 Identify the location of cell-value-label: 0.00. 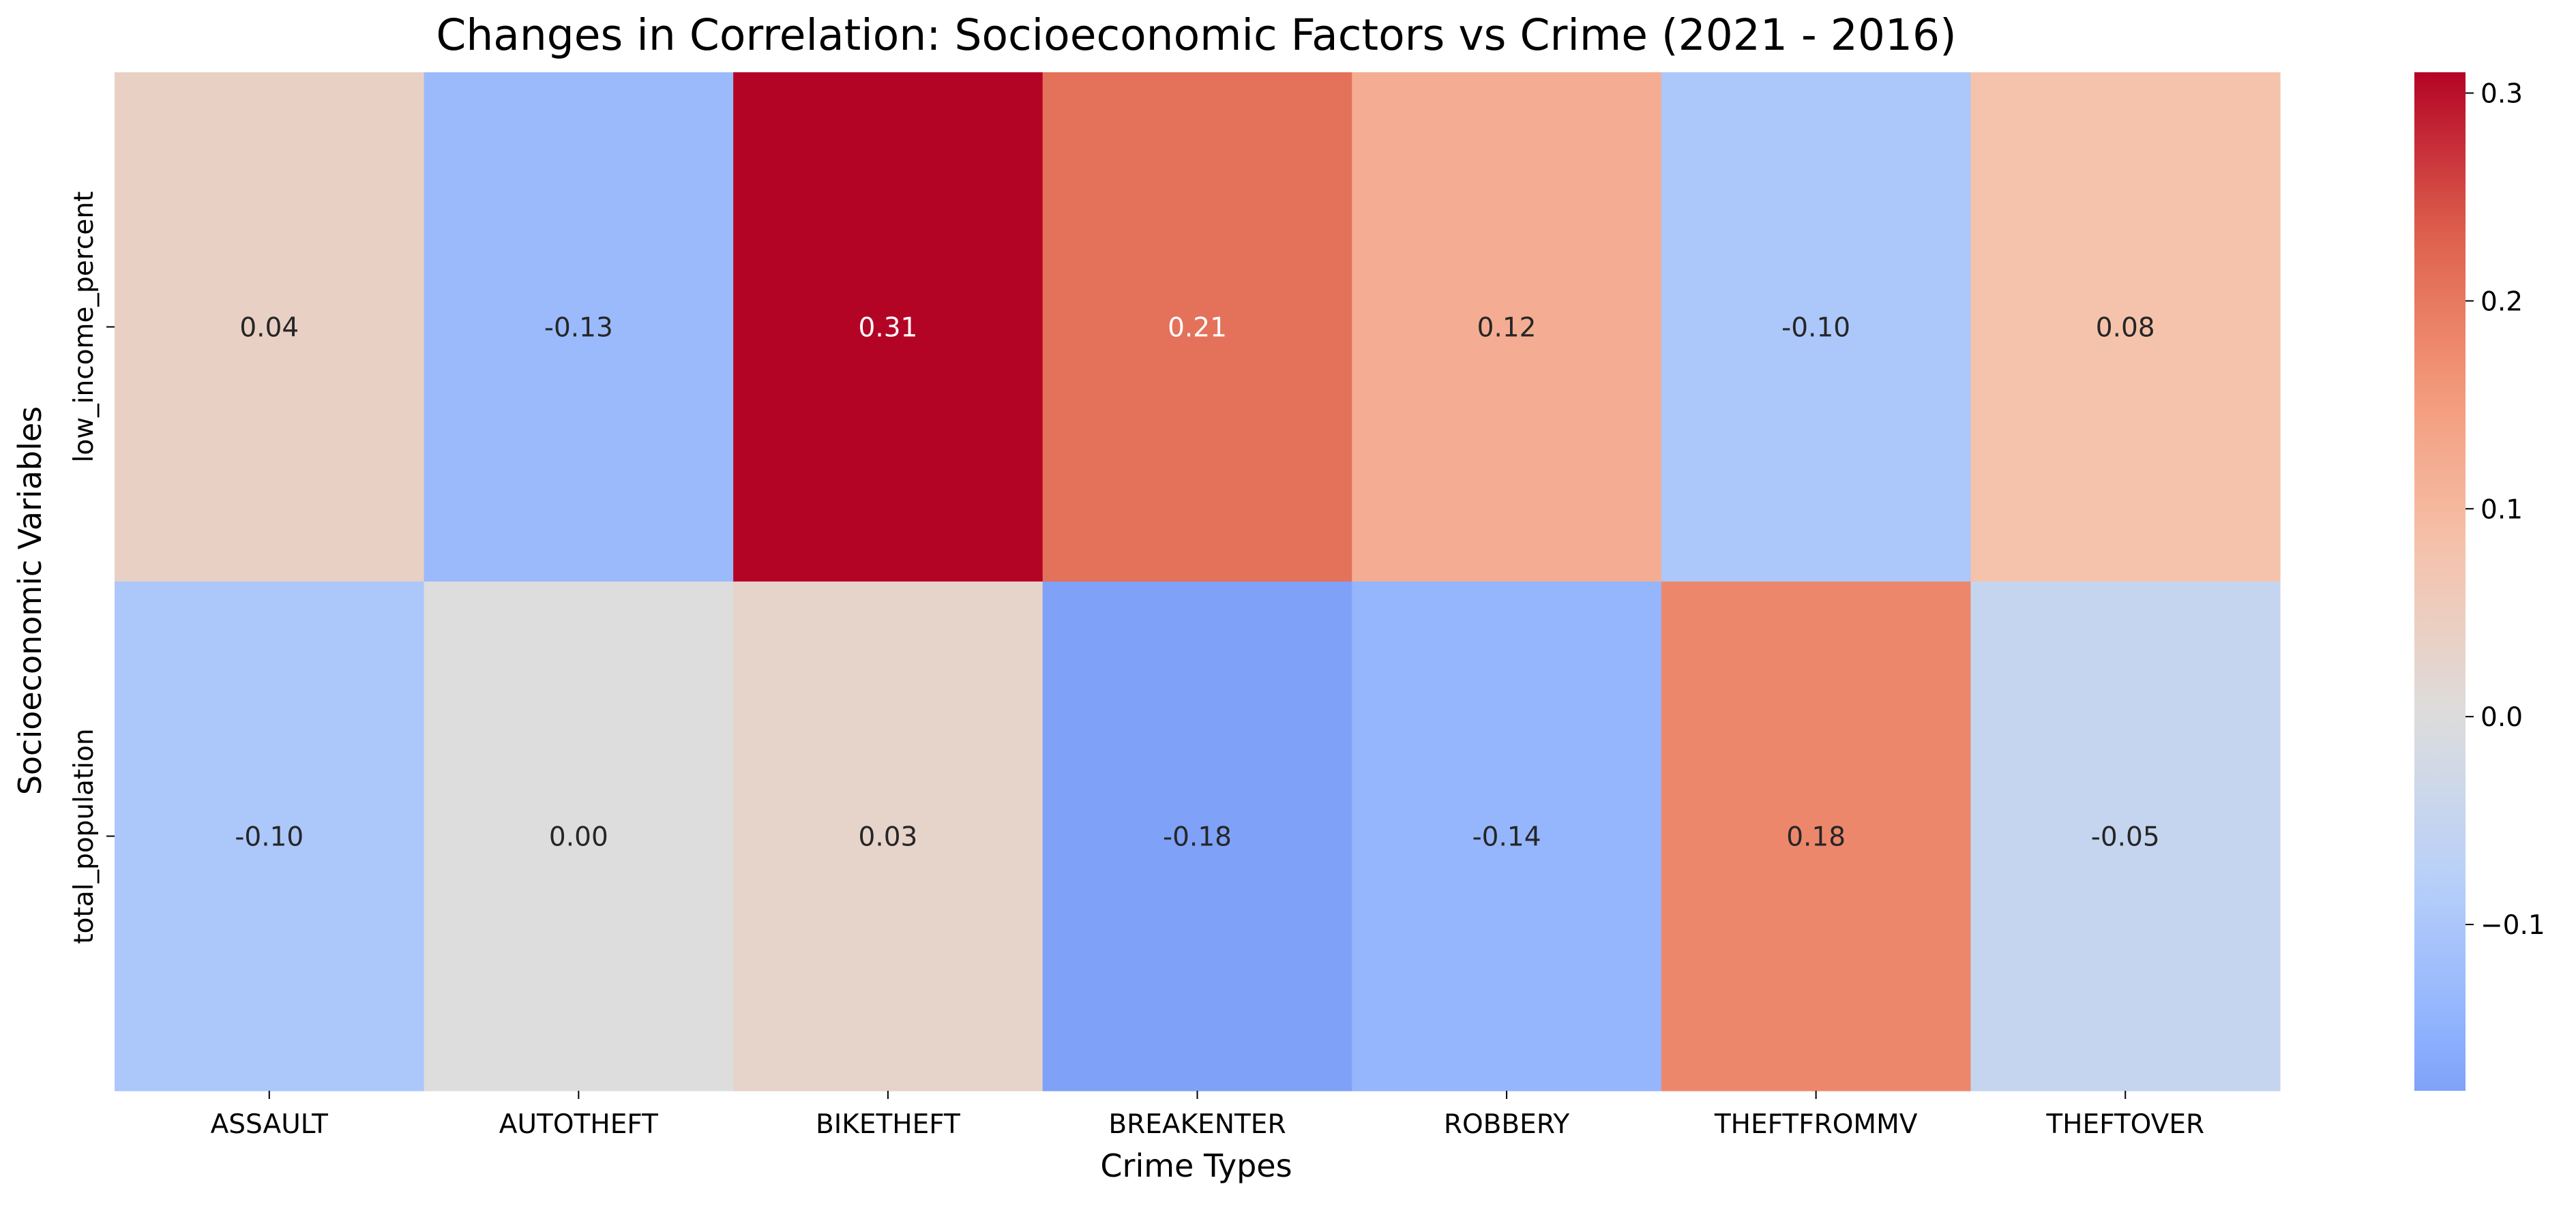
(578, 837).